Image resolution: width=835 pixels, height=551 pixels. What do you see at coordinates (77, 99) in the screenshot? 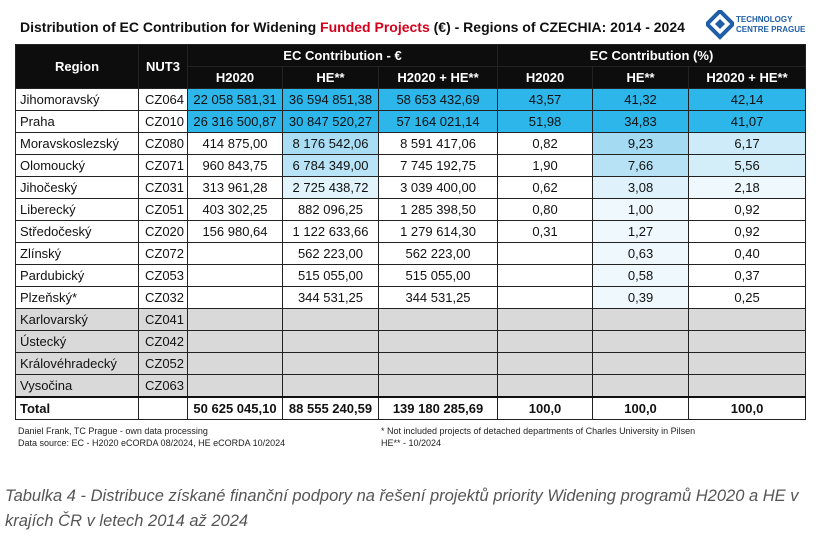
I see `table-cell: Jihomoravský` at bounding box center [77, 99].